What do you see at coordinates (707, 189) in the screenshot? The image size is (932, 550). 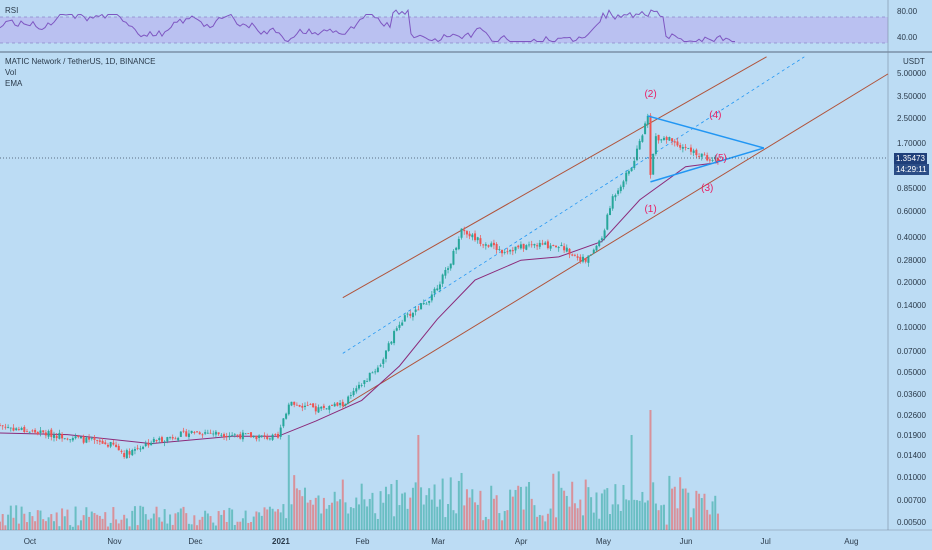 I see `wave-label: (3)` at bounding box center [707, 189].